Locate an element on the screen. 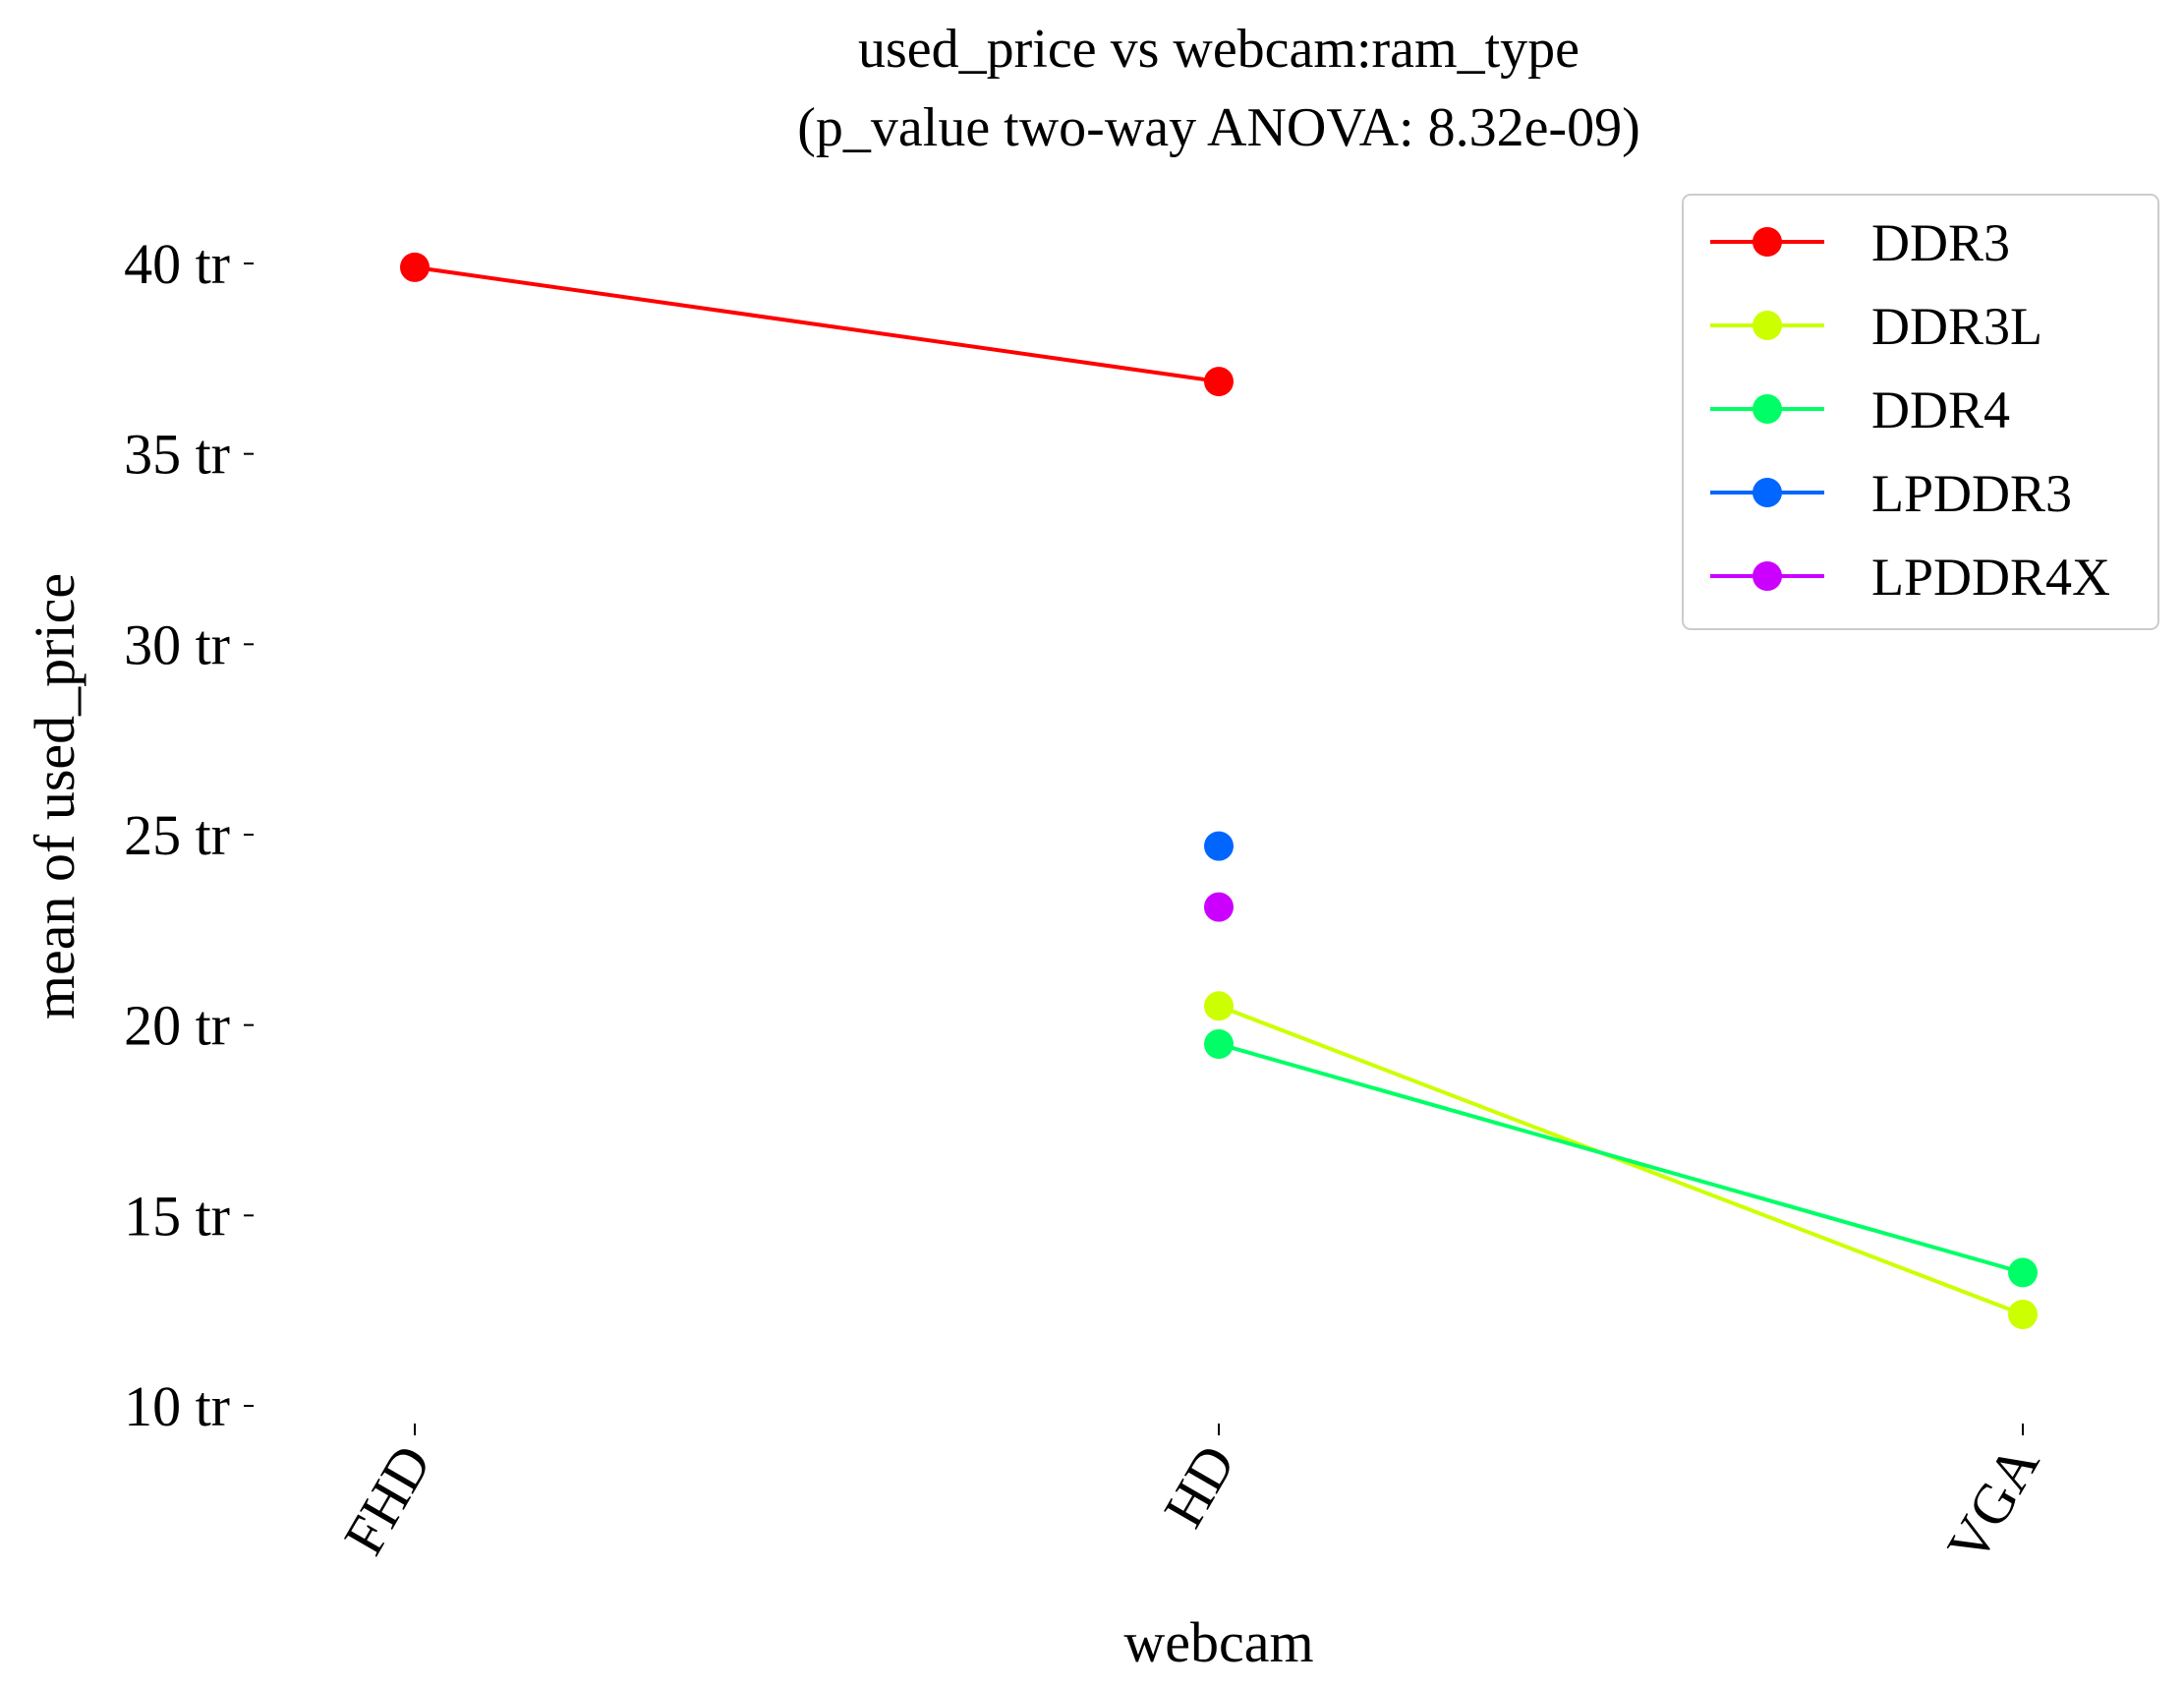 The image size is (2184, 1688). legend-item: LPDDR4X is located at coordinates (1910, 577).